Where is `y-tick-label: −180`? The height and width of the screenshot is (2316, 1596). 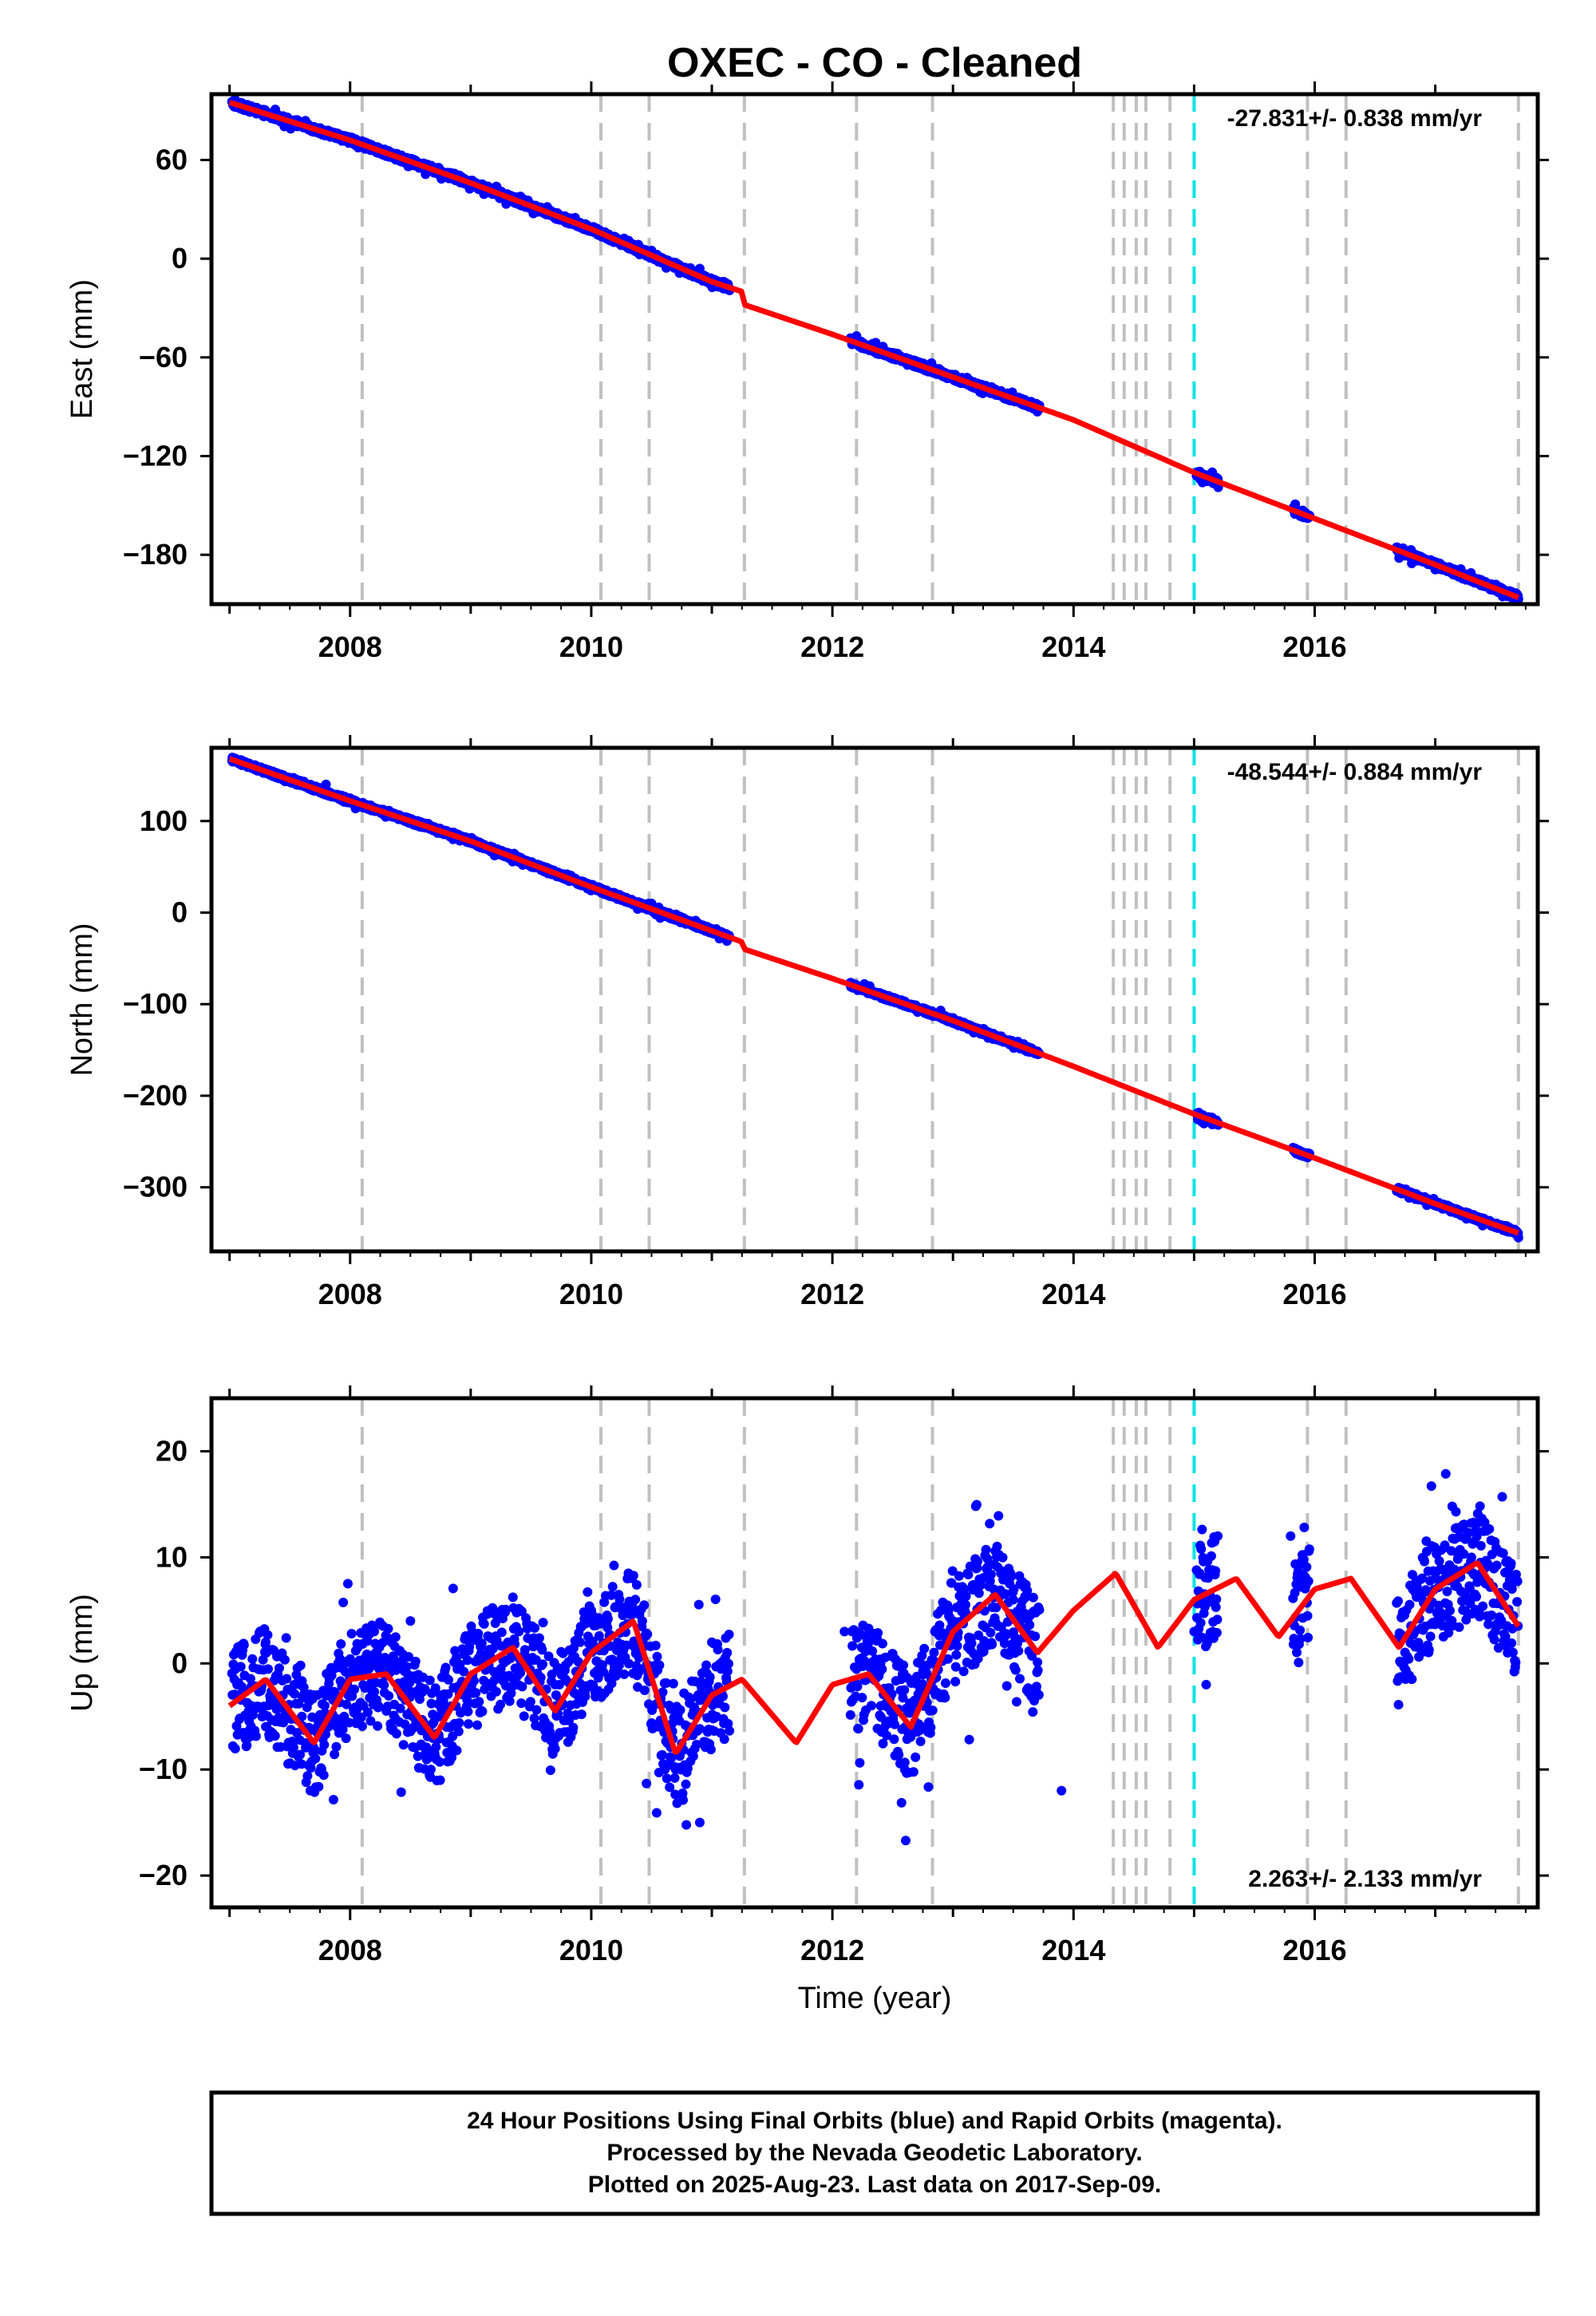 y-tick-label: −180 is located at coordinates (155, 554).